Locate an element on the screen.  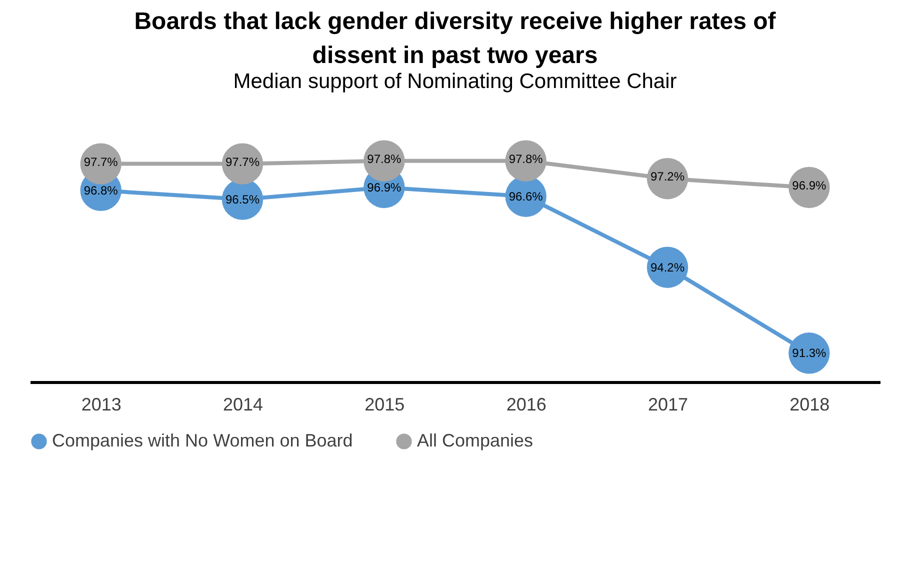
x-tick-label: 2015 is located at coordinates (384, 404).